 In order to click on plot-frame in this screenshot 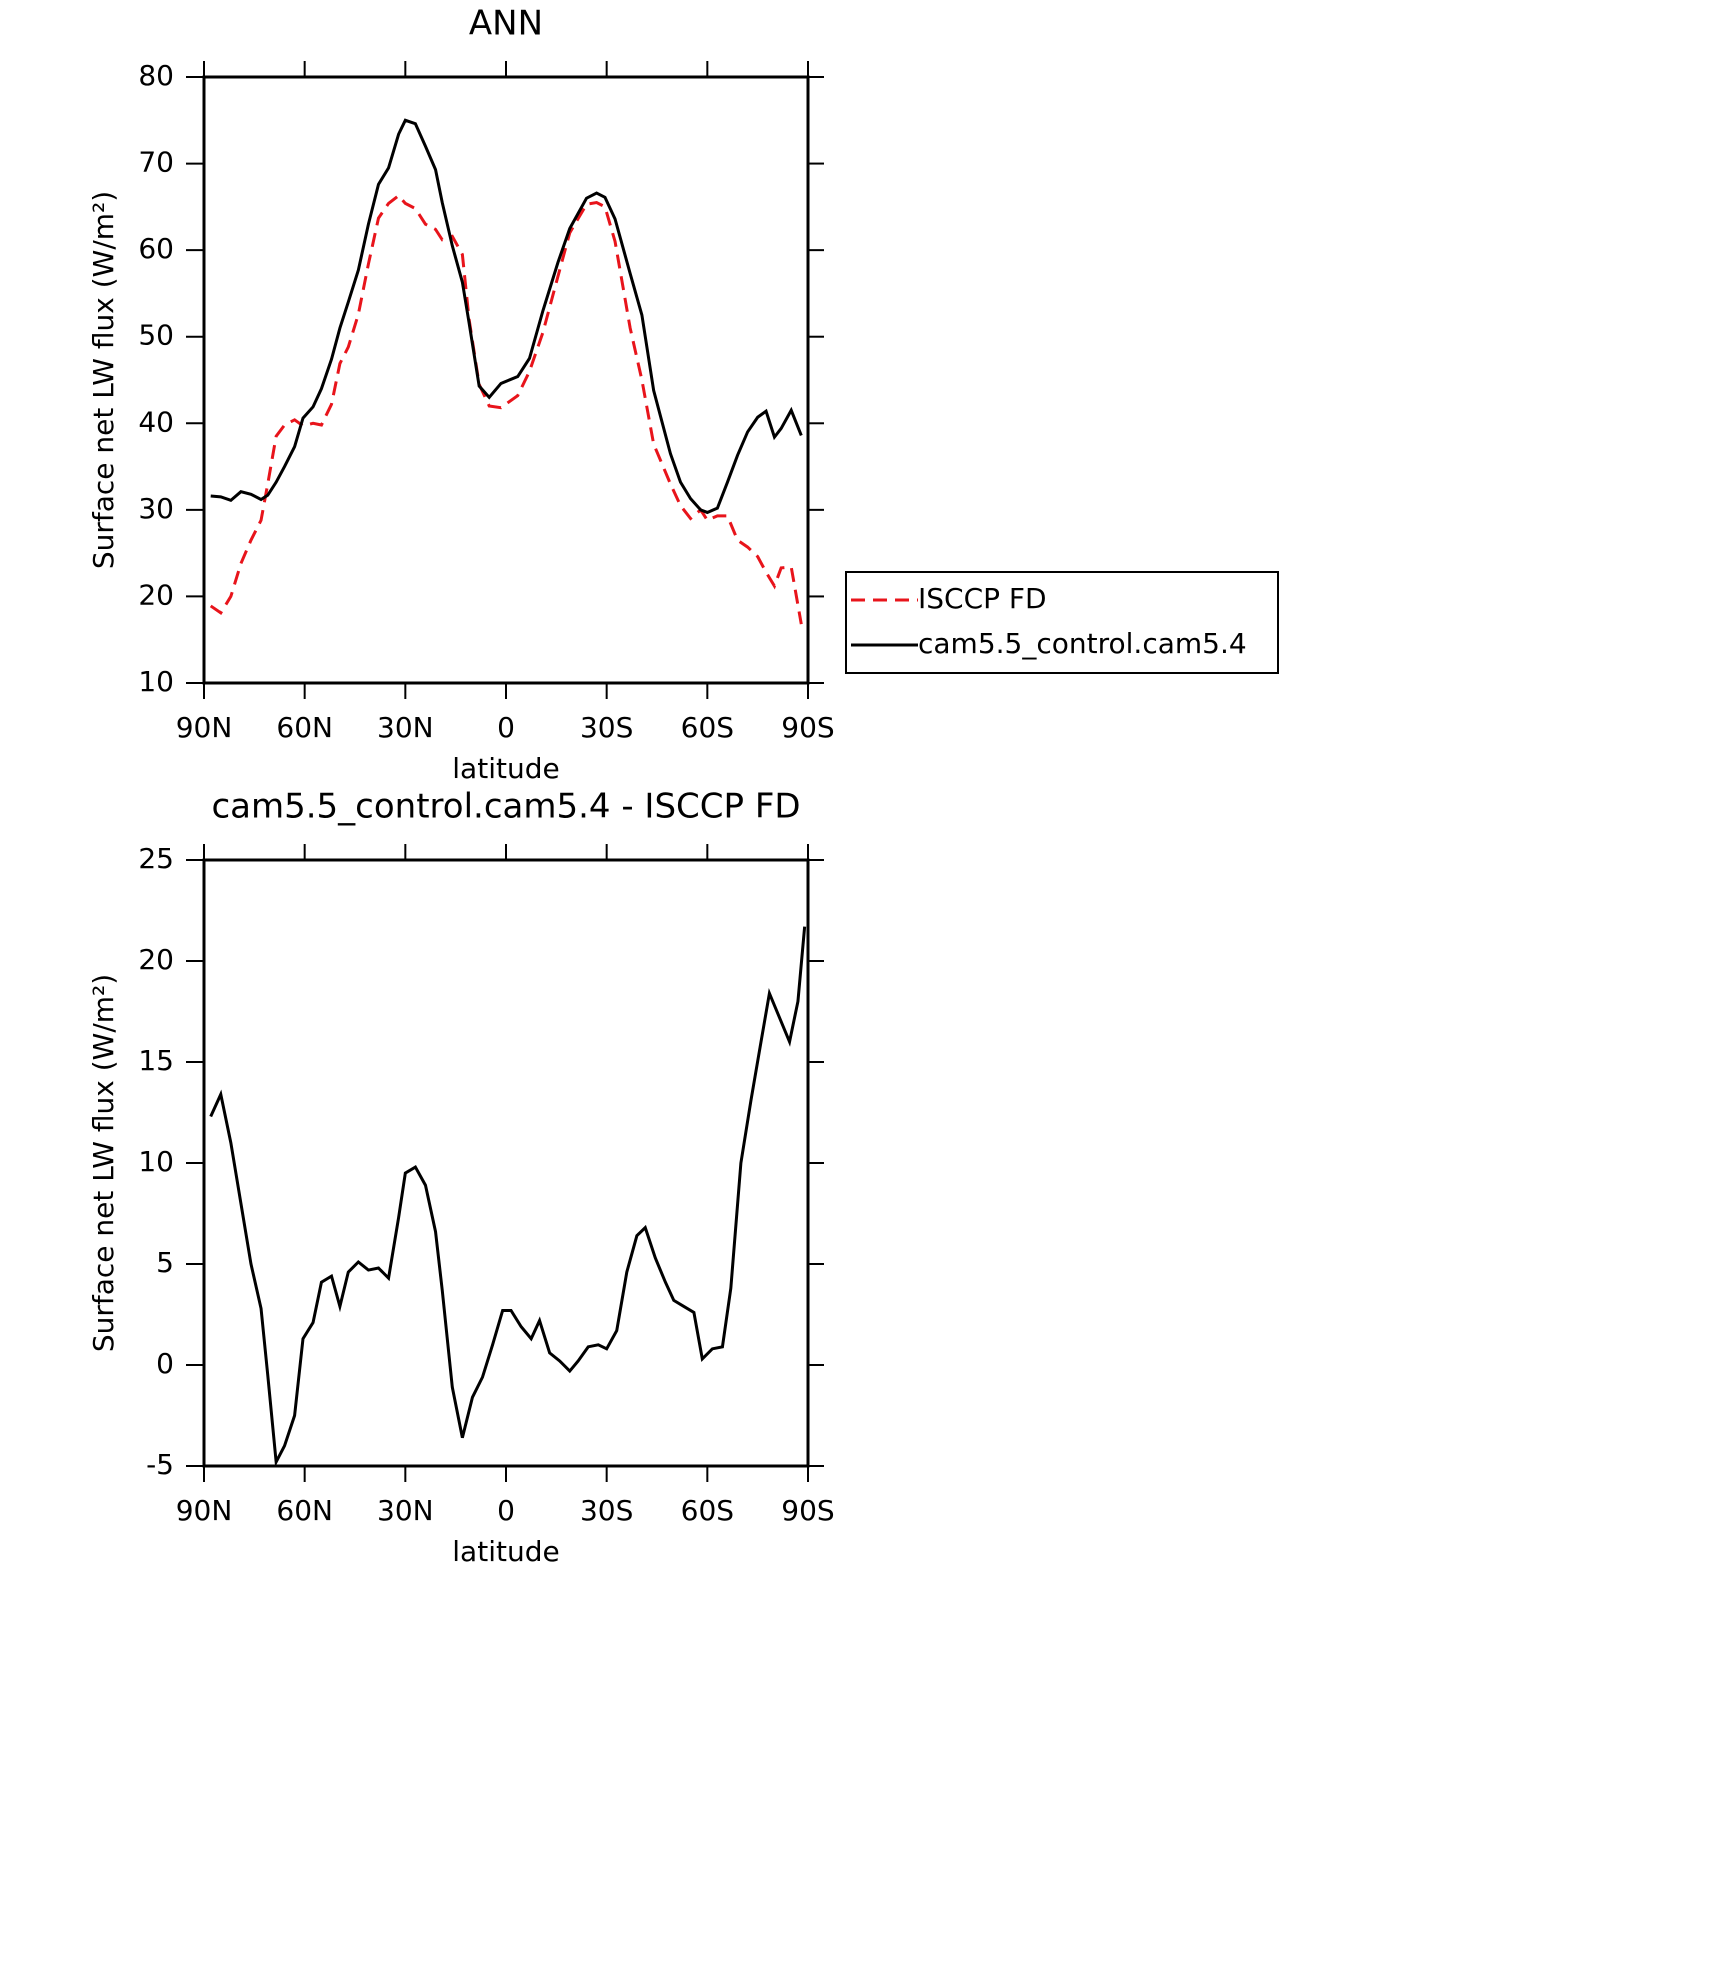, I will do `click(506, 1163)`.